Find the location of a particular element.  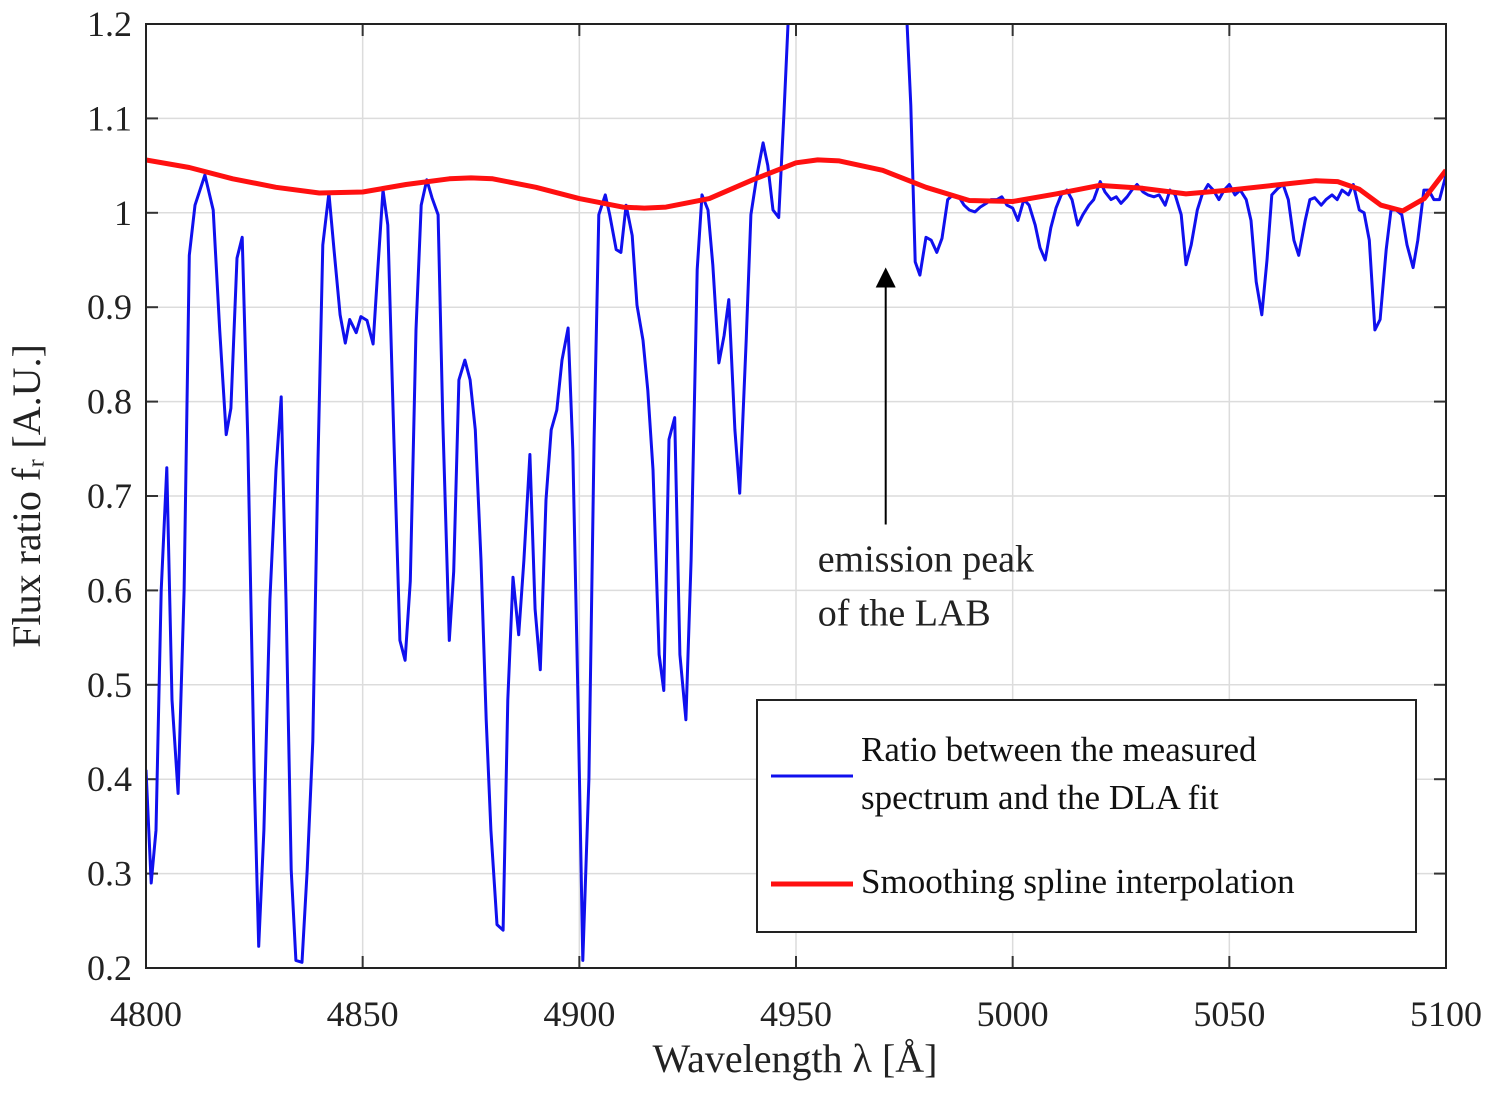

legend-label: Smoothing spline interpolation is located at coordinates (1078, 881).